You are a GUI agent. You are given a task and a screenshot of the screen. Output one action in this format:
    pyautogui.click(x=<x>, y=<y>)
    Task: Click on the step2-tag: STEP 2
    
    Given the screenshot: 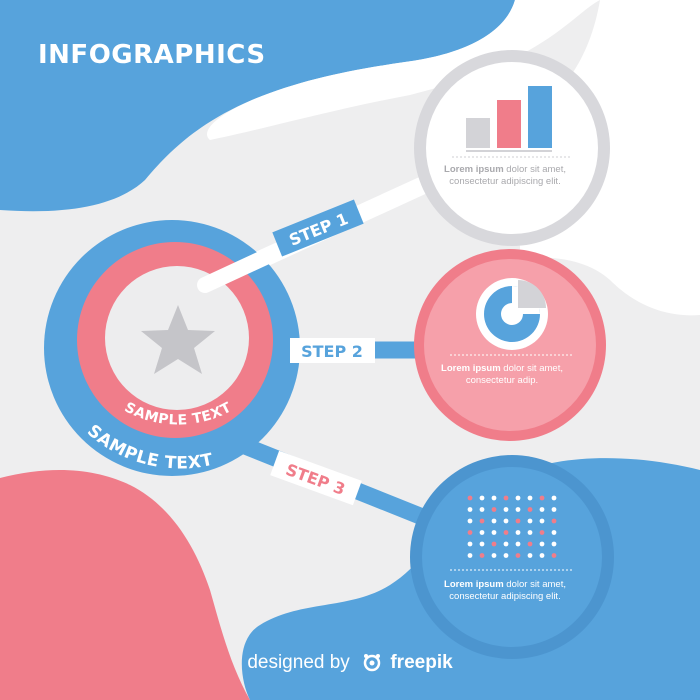 What is the action you would take?
    pyautogui.click(x=332, y=350)
    